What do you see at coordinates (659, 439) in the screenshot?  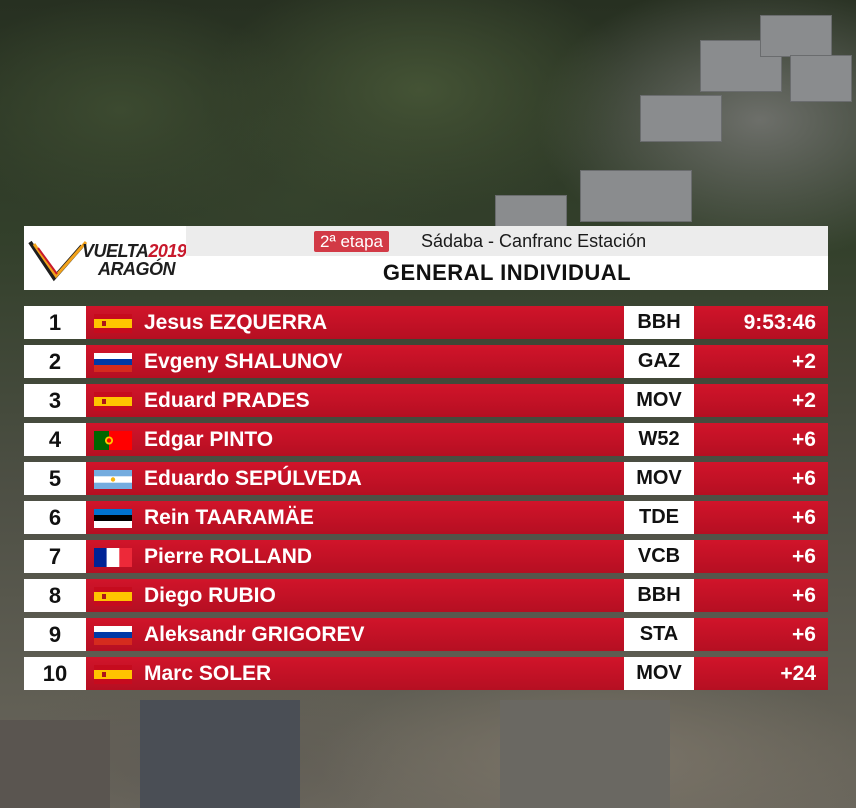 I see `team-code: W52` at bounding box center [659, 439].